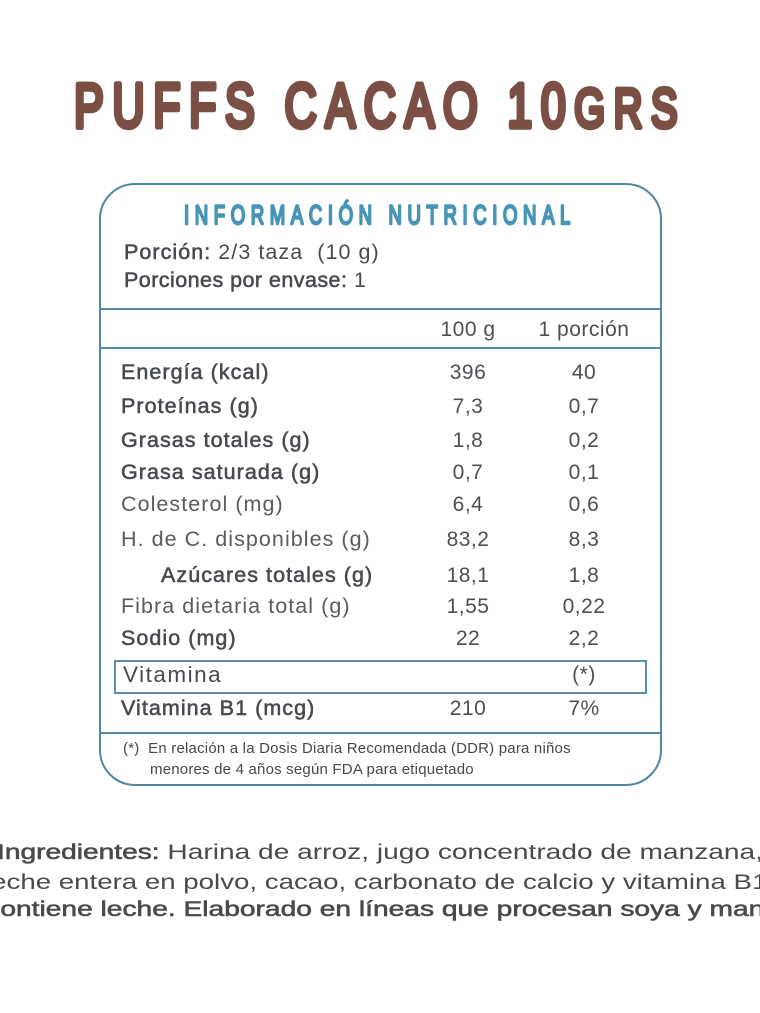  Describe the element at coordinates (380, 215) in the screenshot. I see `svg-text: INFORMACIÓN NUTRICIONAL` at that location.